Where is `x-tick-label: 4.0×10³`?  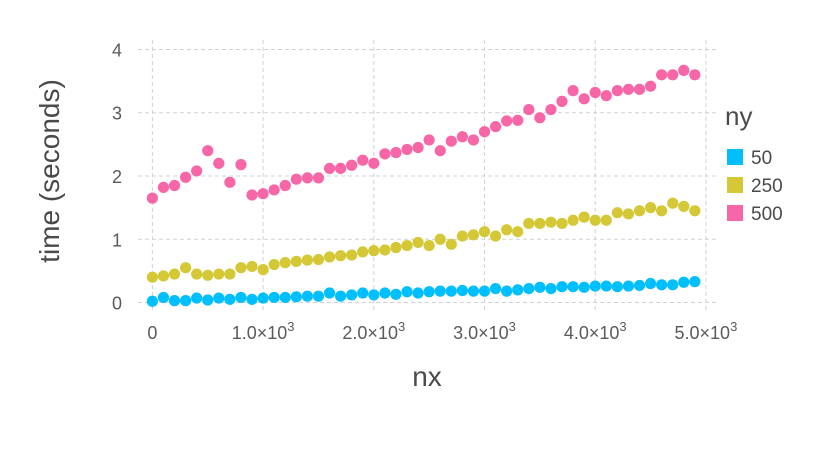 x-tick-label: 4.0×10³ is located at coordinates (595, 331).